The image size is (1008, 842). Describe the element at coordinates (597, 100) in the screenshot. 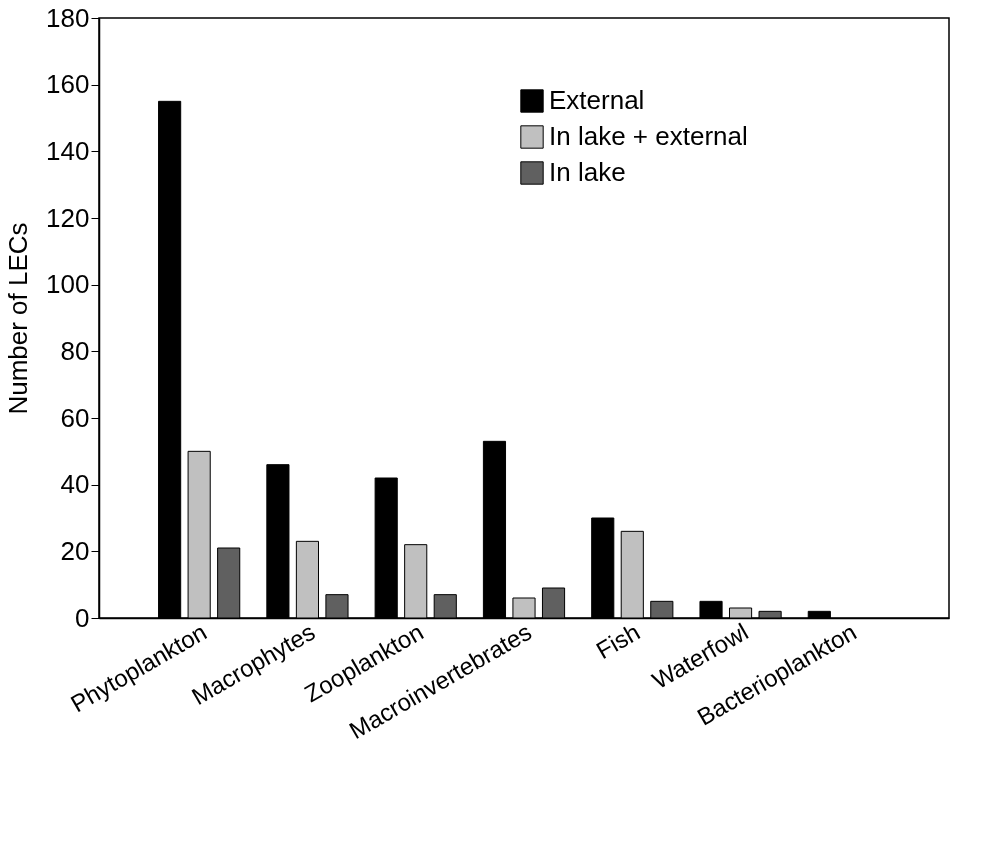

I see `legend-label: External` at that location.